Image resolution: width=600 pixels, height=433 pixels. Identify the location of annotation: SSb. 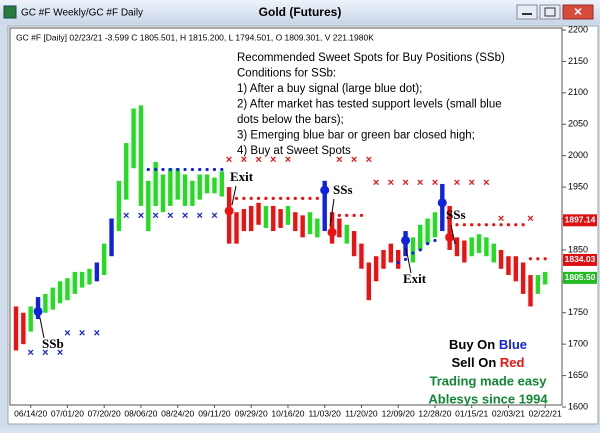
(53, 343).